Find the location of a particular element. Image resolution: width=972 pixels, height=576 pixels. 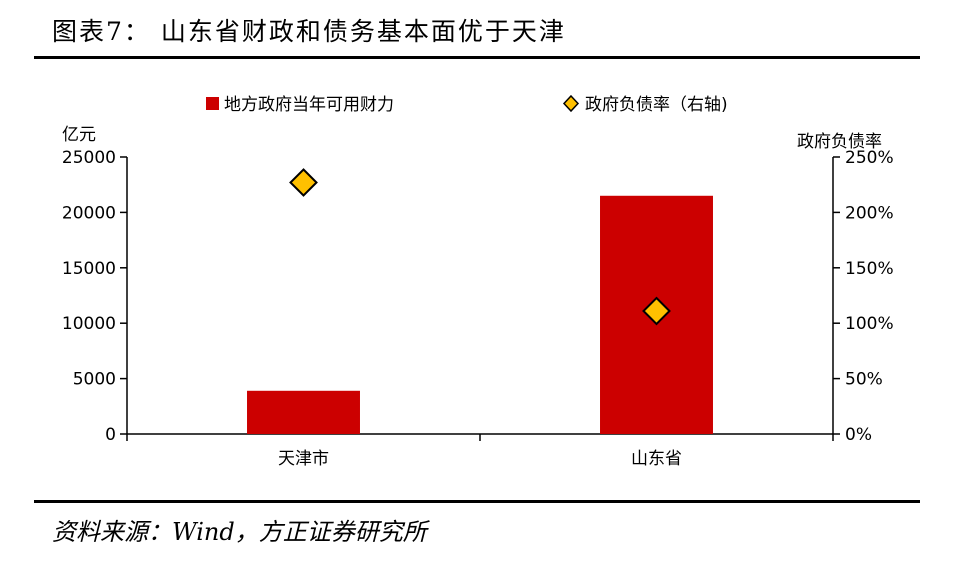

right-tick-label: 50% is located at coordinates (864, 380).